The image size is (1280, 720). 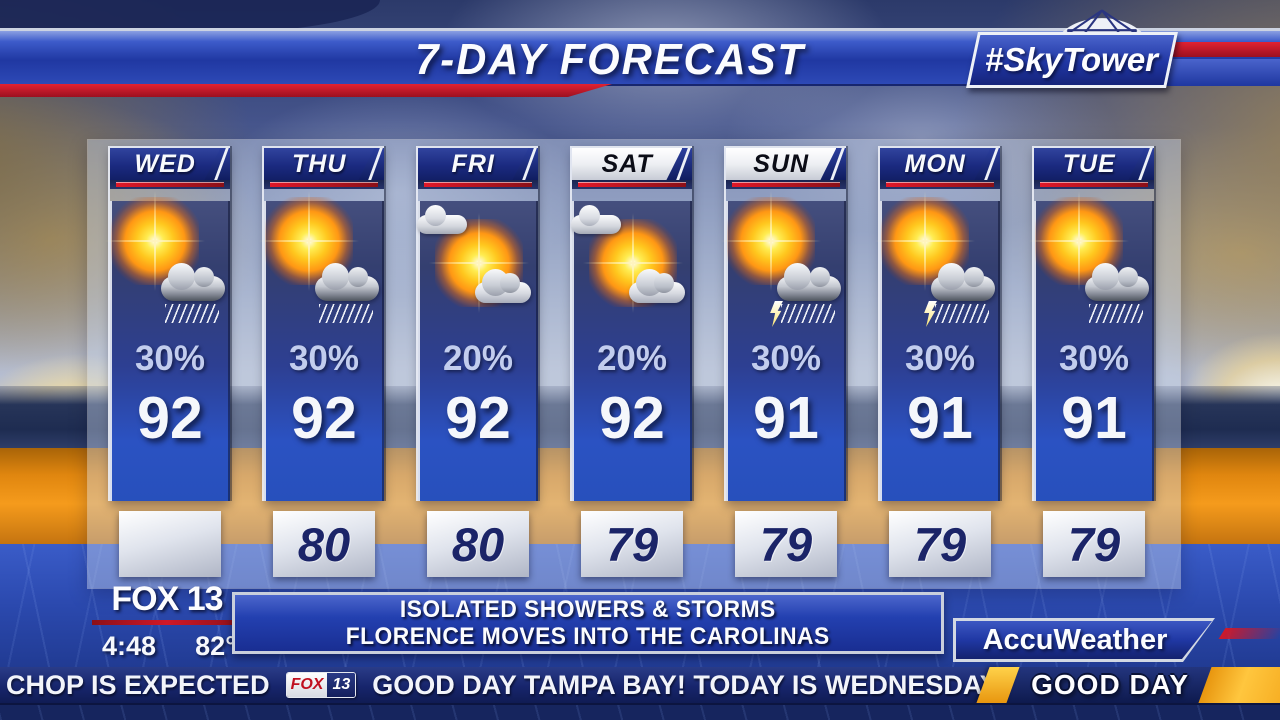 I want to click on day-header: MON, so click(x=940, y=163).